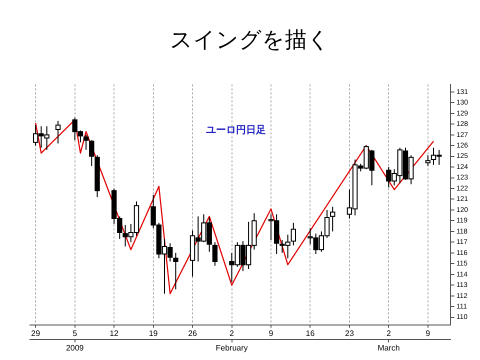 This screenshot has width=480, height=360. I want to click on x-tick-label: 16, so click(311, 333).